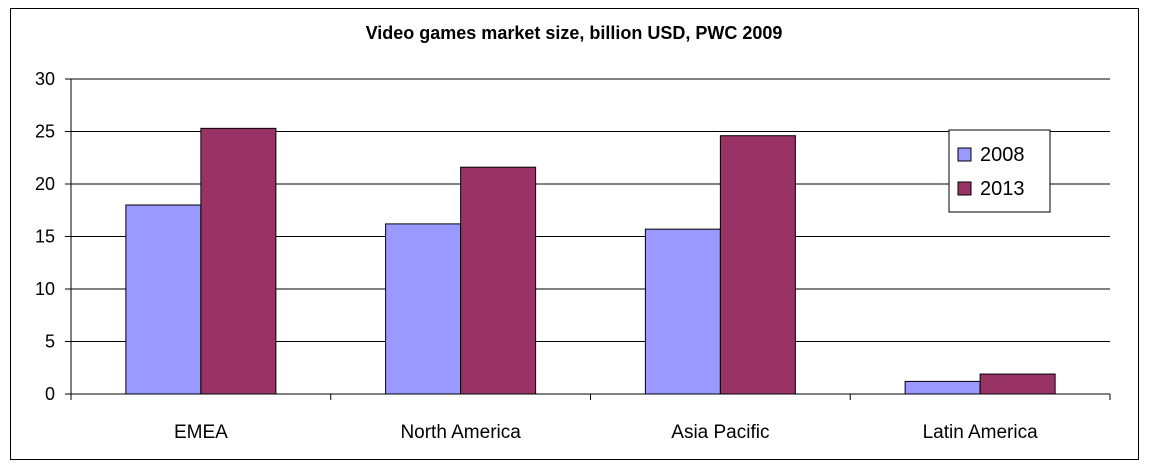  Describe the element at coordinates (45, 184) in the screenshot. I see `y-tick-label: 20` at that location.